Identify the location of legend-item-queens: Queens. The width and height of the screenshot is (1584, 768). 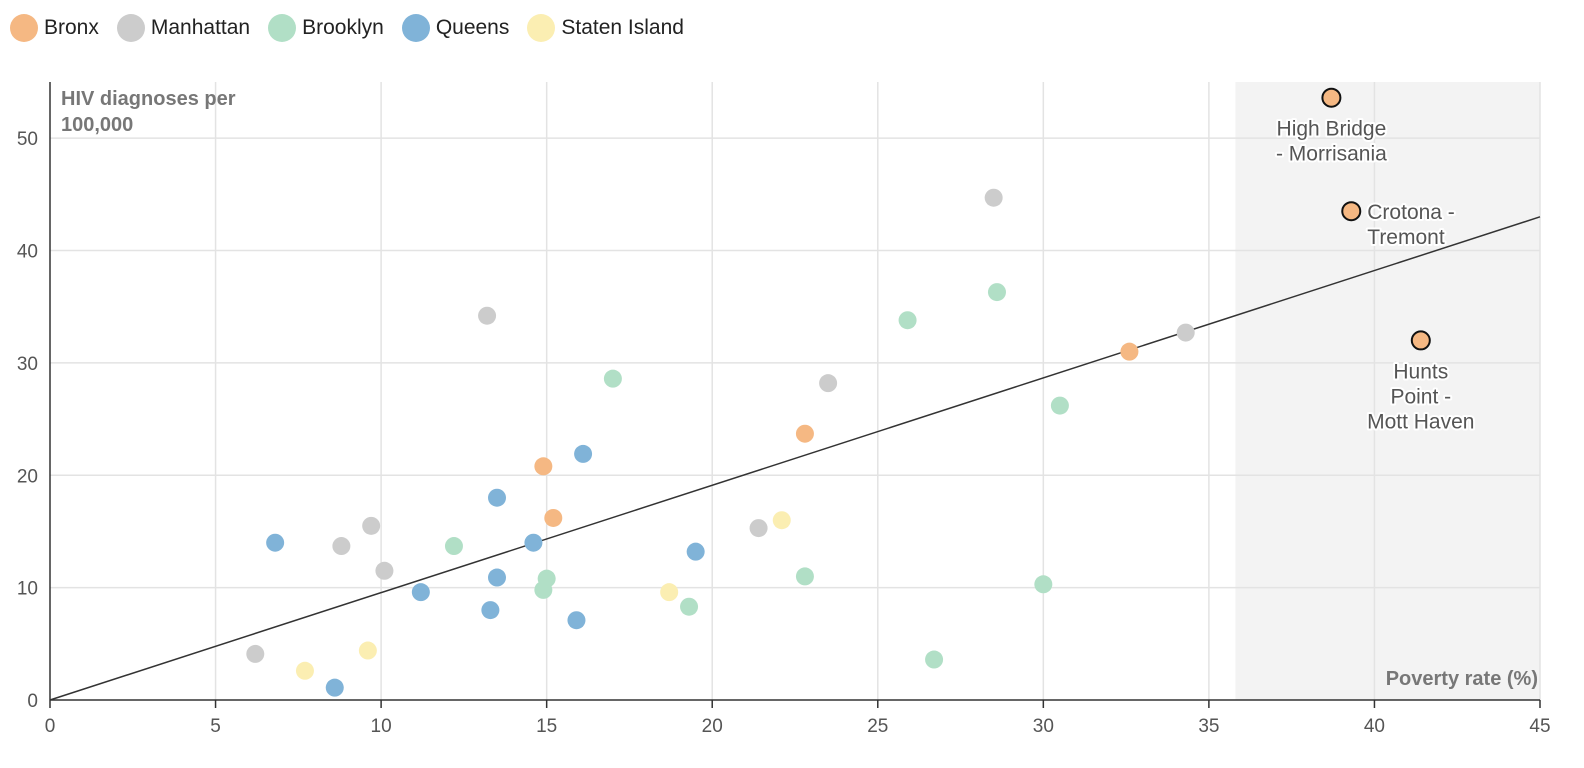
(455, 28).